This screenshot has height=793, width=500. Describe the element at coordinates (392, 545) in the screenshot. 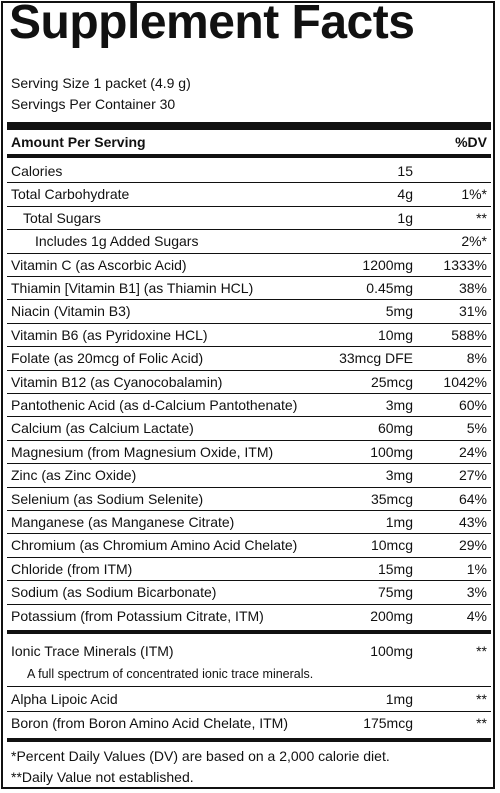

I see `row-amount: 10mcg` at that location.